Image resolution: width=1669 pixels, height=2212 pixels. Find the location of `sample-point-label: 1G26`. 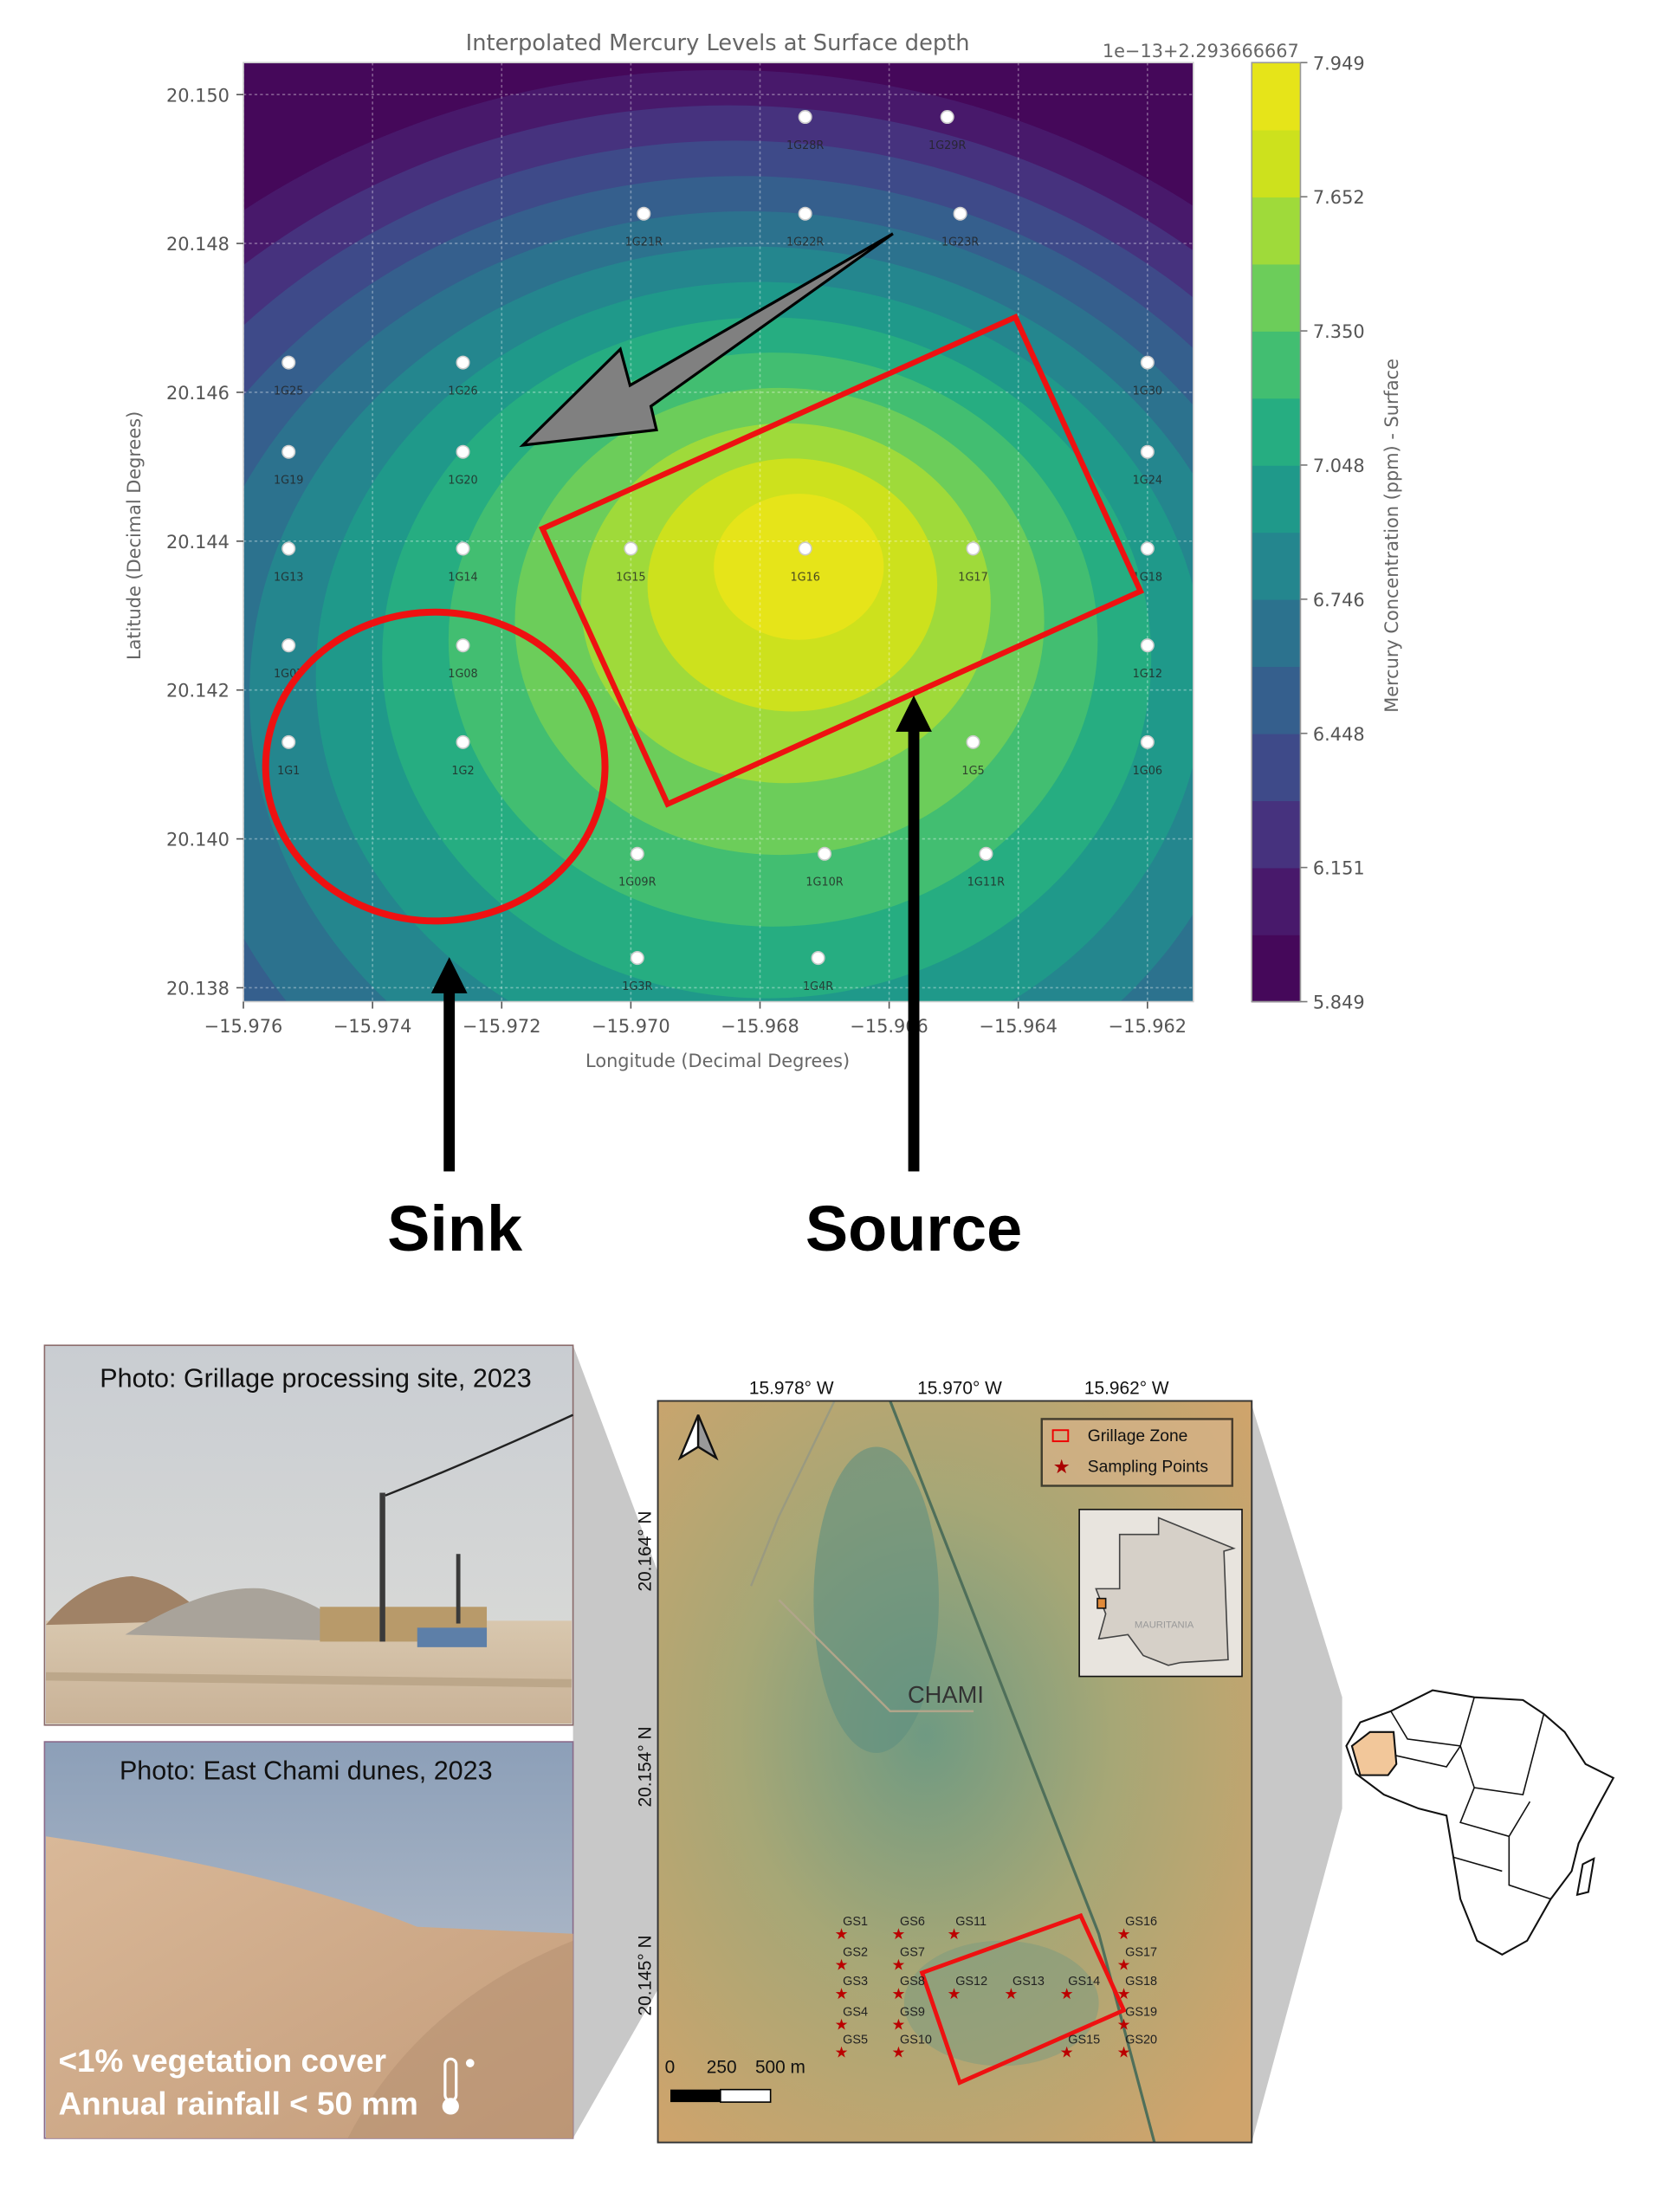

sample-point-label: 1G26 is located at coordinates (462, 391).